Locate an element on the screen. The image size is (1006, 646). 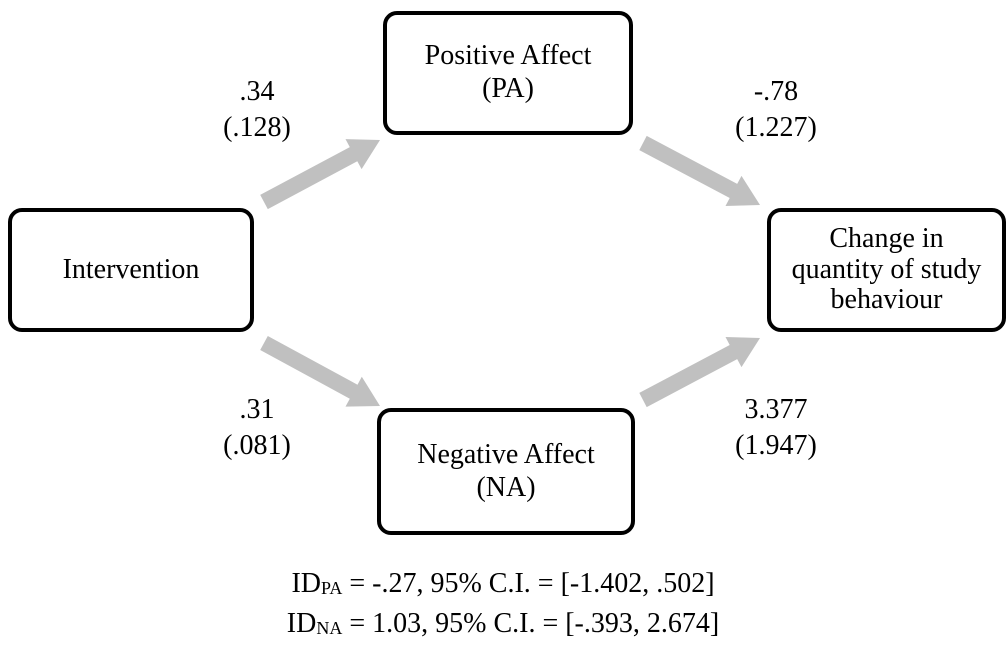
change-study-behaviour-node: Change in quantity of study behaviour is located at coordinates (886, 270).